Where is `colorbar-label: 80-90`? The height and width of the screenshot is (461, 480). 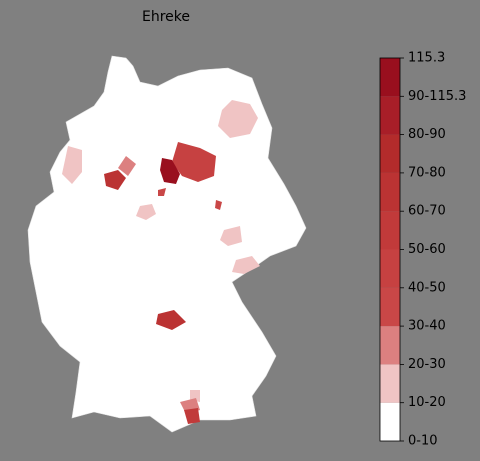 colorbar-label: 80-90 is located at coordinates (427, 134).